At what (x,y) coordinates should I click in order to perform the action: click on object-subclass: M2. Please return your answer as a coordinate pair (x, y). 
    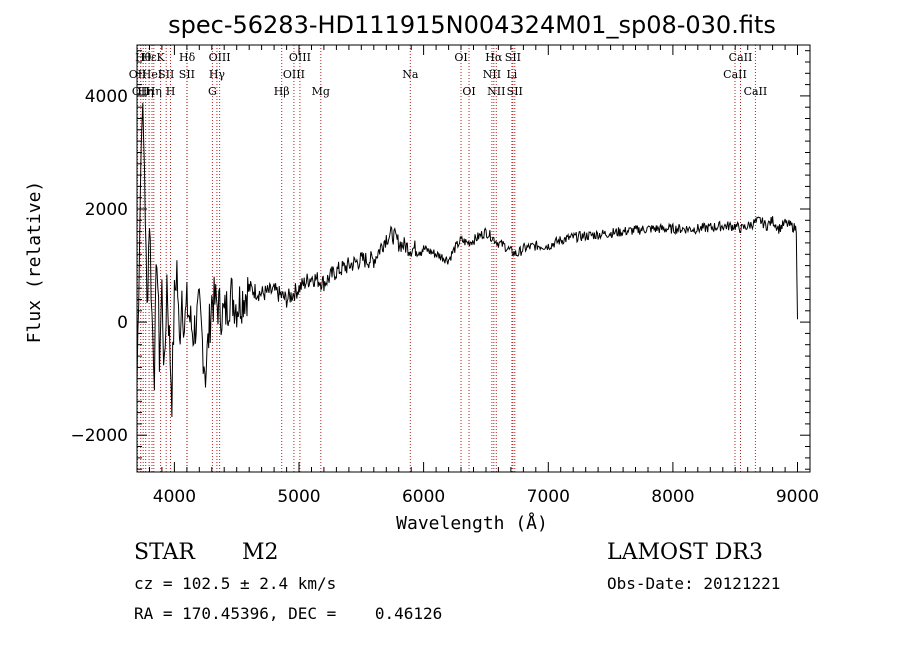
    Looking at the image, I should click on (260, 552).